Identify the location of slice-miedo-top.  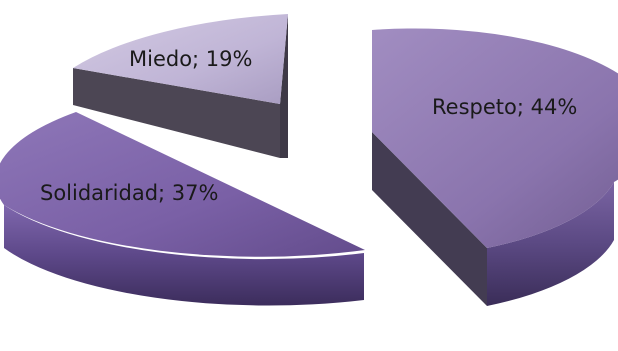
(180, 59).